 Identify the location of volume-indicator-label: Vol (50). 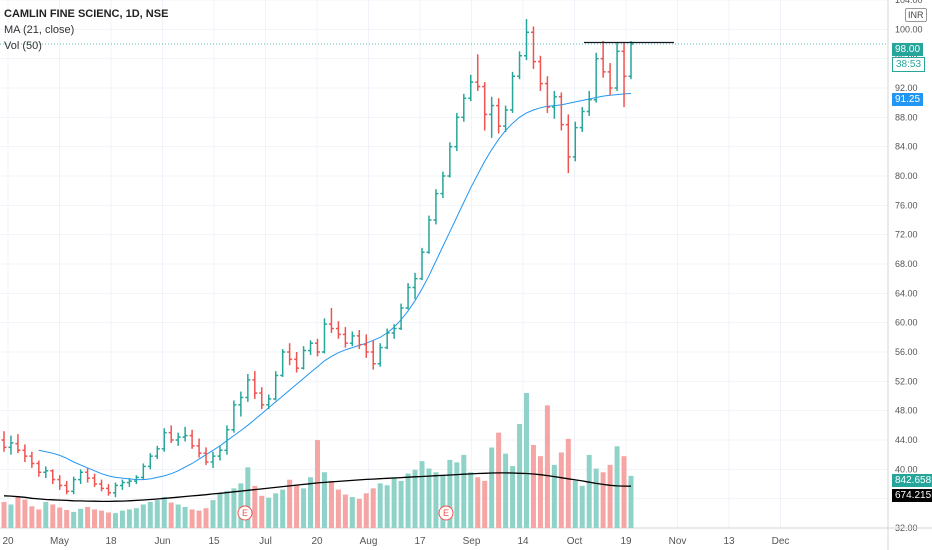
(23, 46).